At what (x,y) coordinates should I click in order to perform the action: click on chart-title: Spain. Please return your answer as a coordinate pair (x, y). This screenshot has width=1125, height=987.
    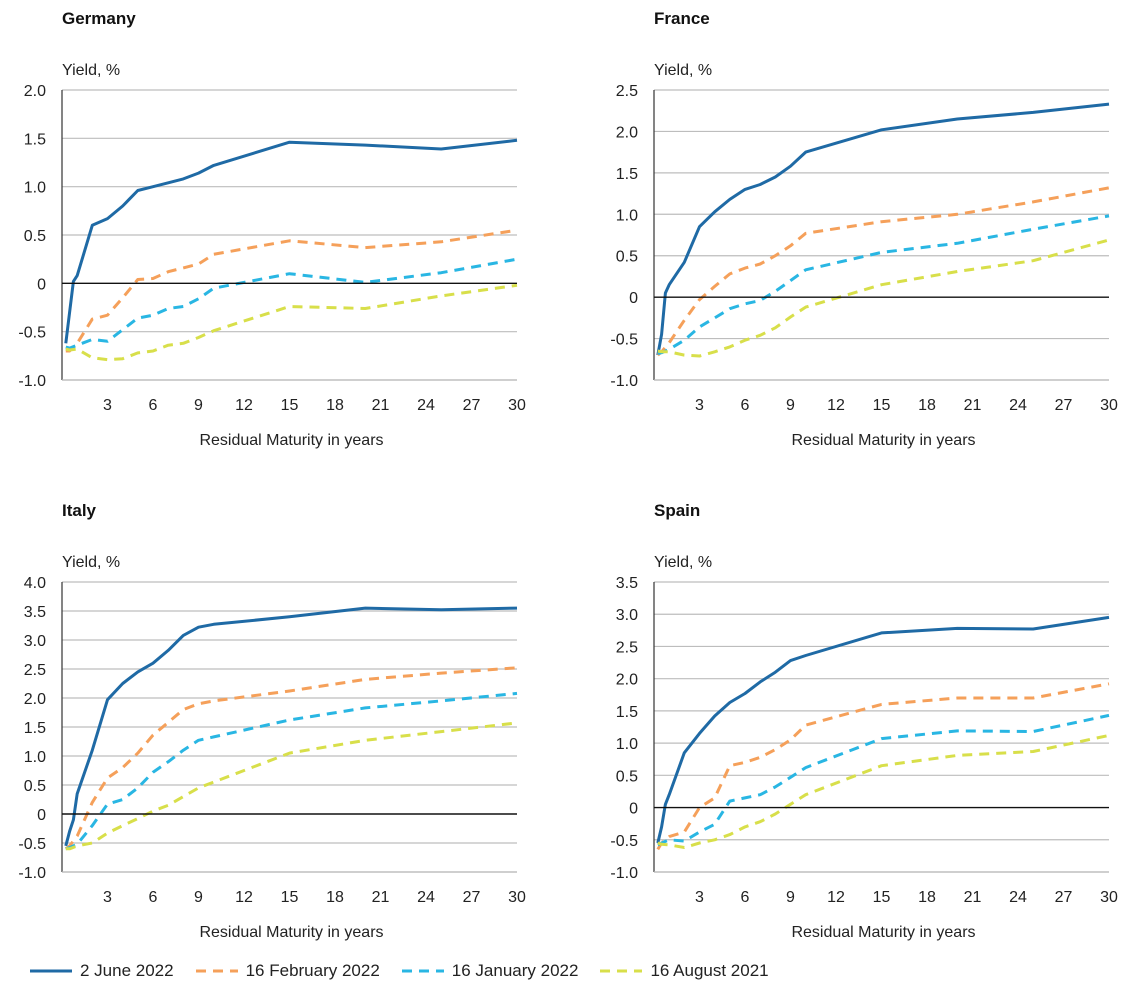
    Looking at the image, I should click on (677, 510).